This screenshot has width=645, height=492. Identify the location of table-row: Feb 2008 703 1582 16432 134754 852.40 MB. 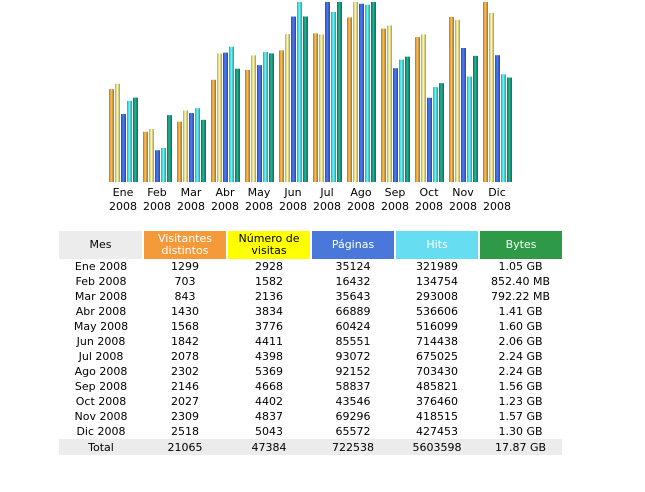
(310, 281).